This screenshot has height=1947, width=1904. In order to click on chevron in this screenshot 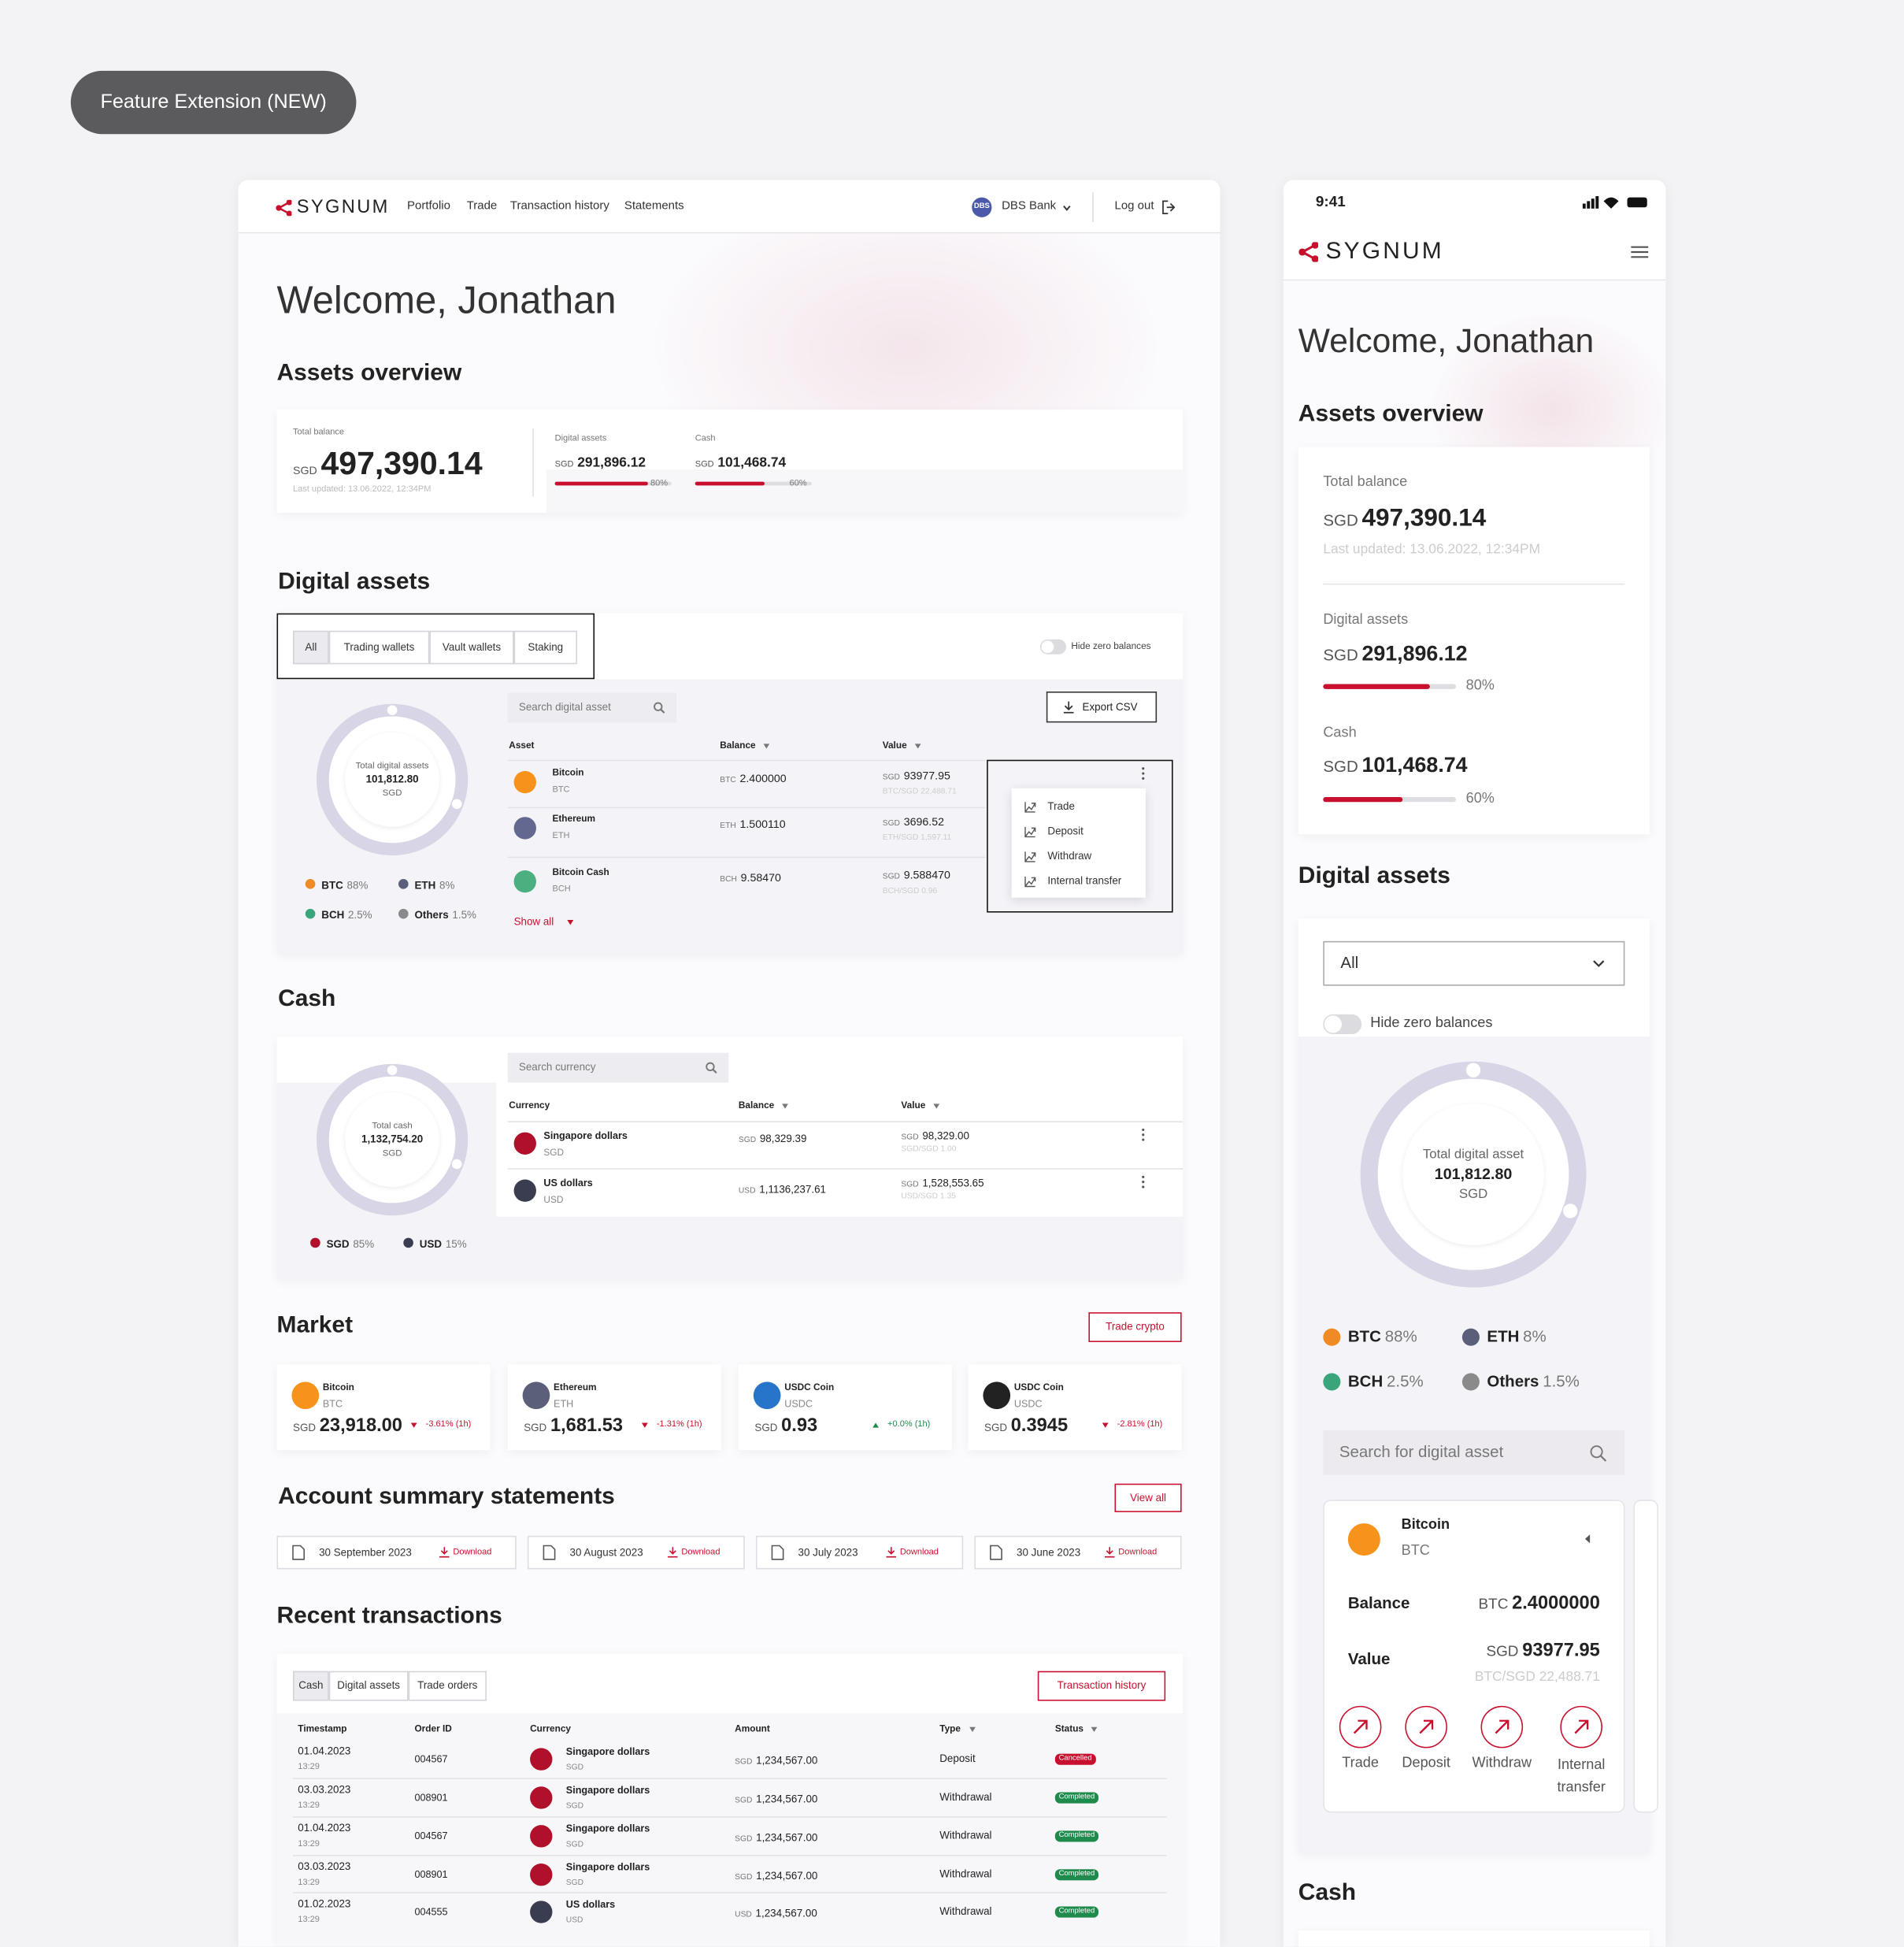, I will do `click(1598, 963)`.